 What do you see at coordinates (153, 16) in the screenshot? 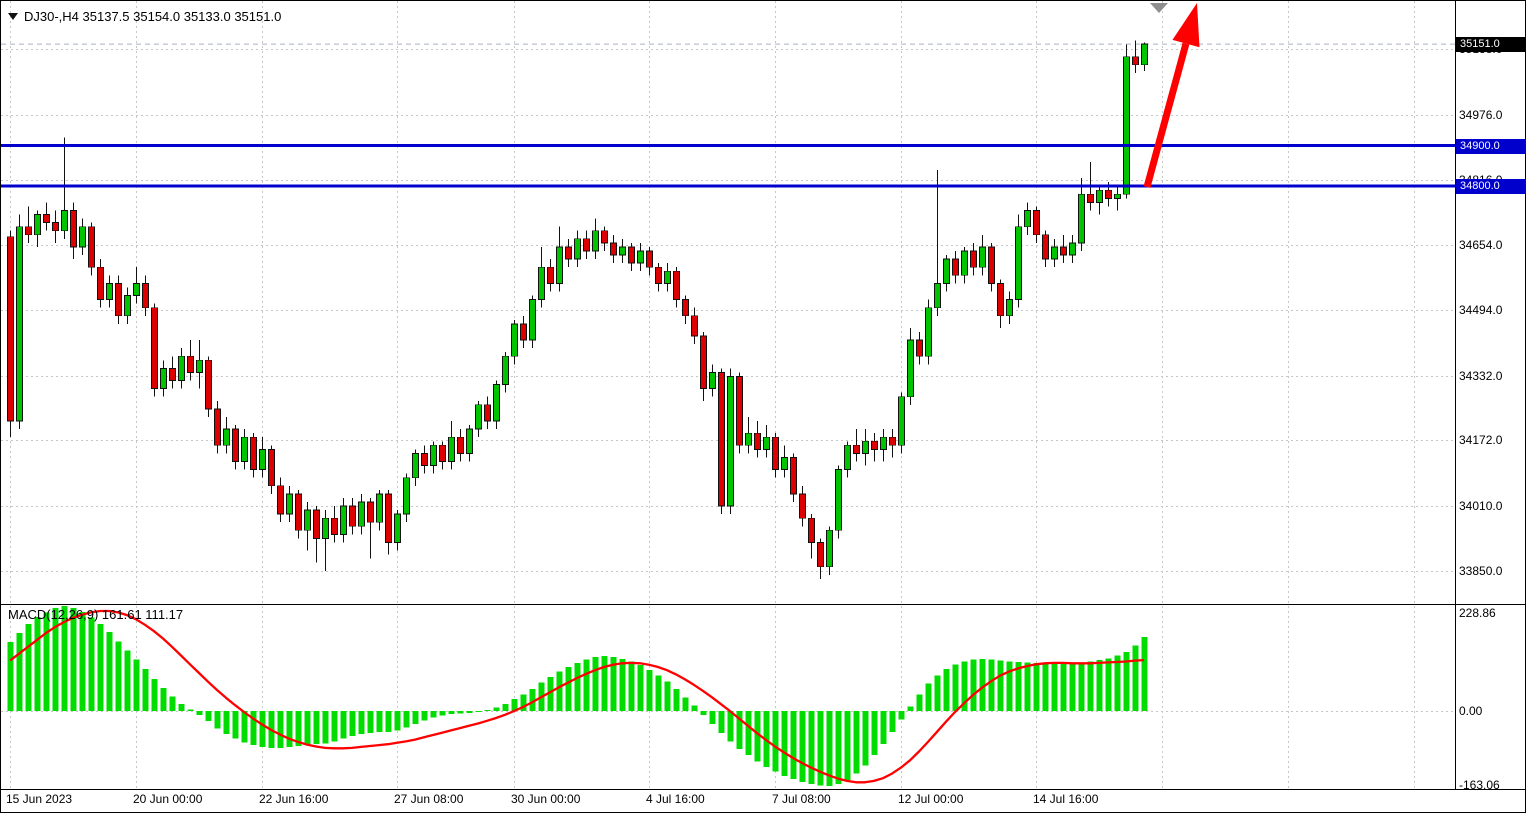
I see `ohlc-text: DJ30-,H4 35137.5 35154.0 35133.0 35151.0` at bounding box center [153, 16].